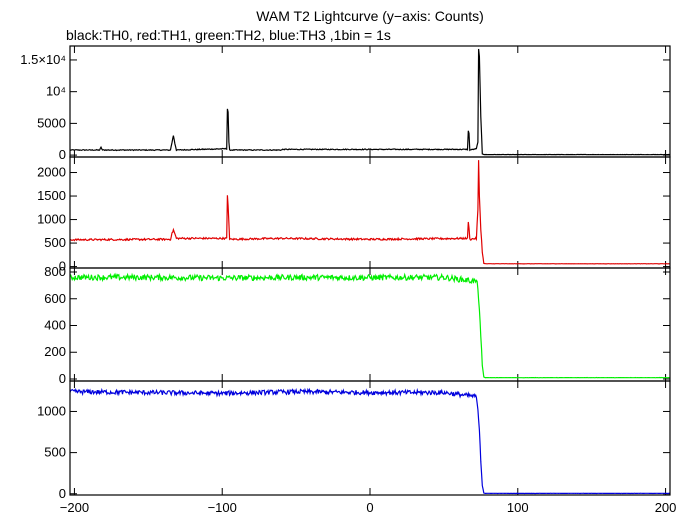  Describe the element at coordinates (43, 59) in the screenshot. I see `y-tick-label: 1.5×10⁴` at that location.